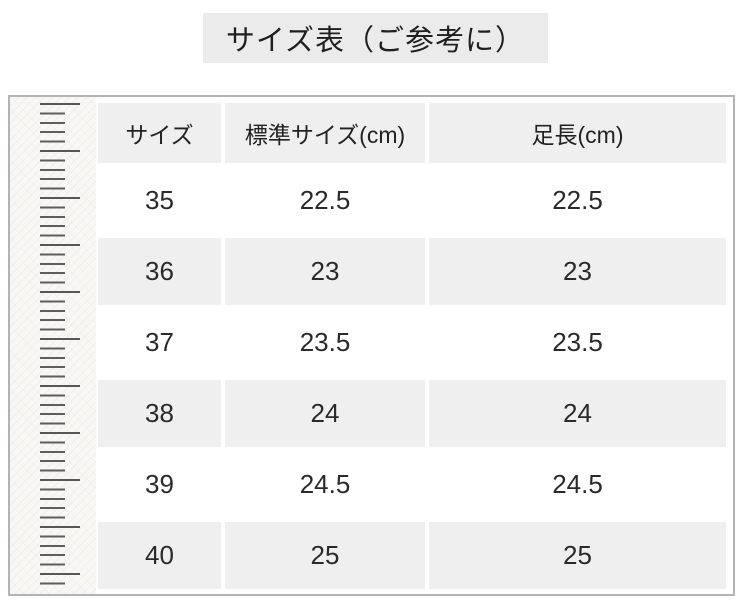  Describe the element at coordinates (159, 413) in the screenshot. I see `table-cell: 38` at that location.